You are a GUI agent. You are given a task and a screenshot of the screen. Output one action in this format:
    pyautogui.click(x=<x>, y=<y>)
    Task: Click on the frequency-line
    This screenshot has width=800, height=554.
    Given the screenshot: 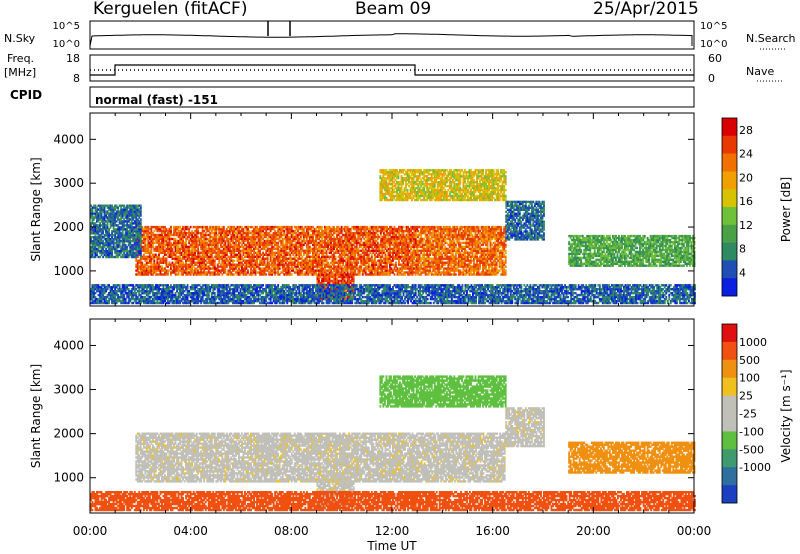 What is the action you would take?
    pyautogui.click(x=392, y=70)
    